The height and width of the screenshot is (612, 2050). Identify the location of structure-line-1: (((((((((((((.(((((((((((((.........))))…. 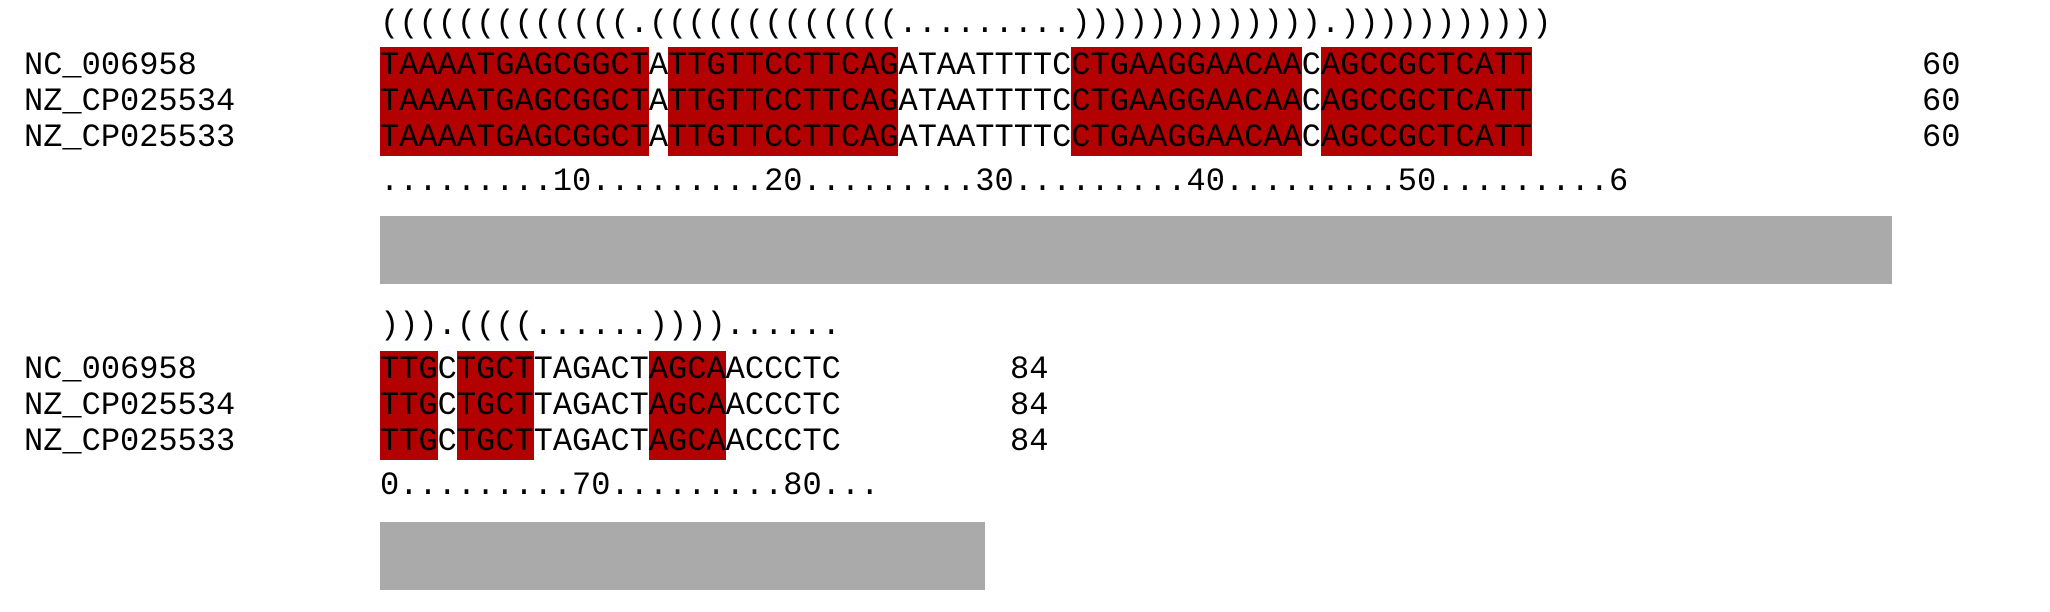
(966, 23).